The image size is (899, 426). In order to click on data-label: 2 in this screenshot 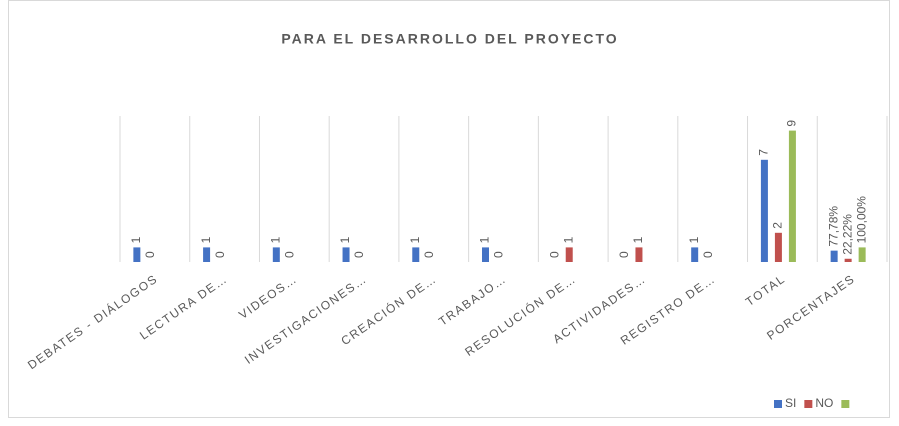, I will do `click(778, 225)`.